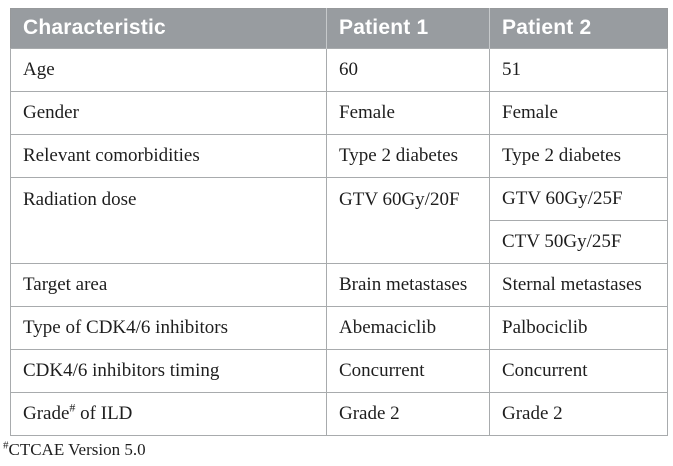 This screenshot has width=673, height=466. Describe the element at coordinates (168, 113) in the screenshot. I see `characteristic-cell: Gender` at that location.